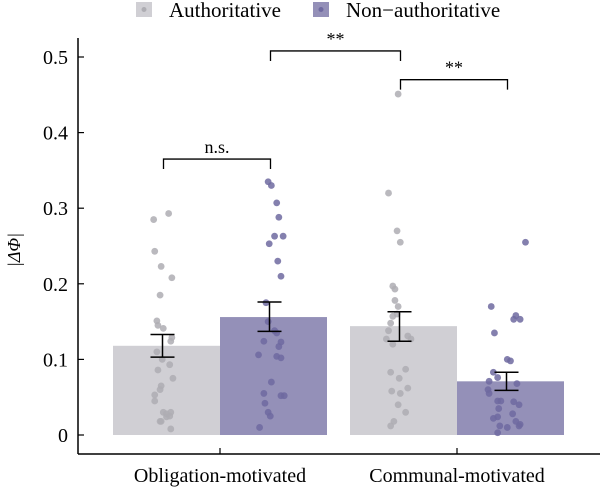 The image size is (600, 491). I want to click on y-axis-label: |ΔΦ|, so click(14, 250).